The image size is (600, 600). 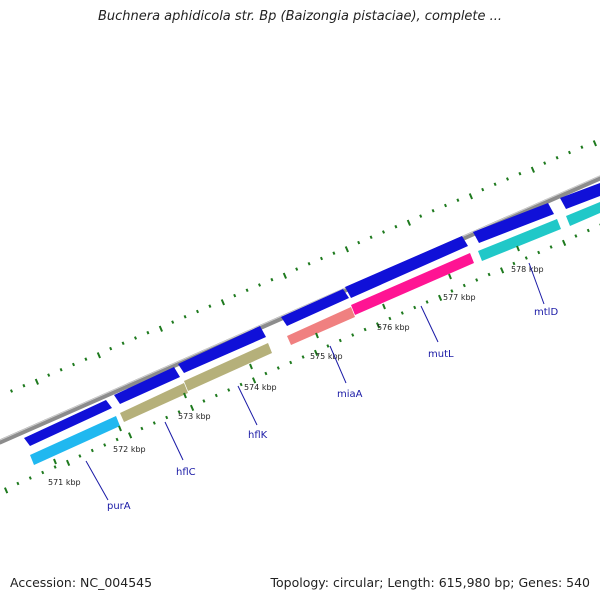 I want to click on scale-label: 578 kbp, so click(x=527, y=269).